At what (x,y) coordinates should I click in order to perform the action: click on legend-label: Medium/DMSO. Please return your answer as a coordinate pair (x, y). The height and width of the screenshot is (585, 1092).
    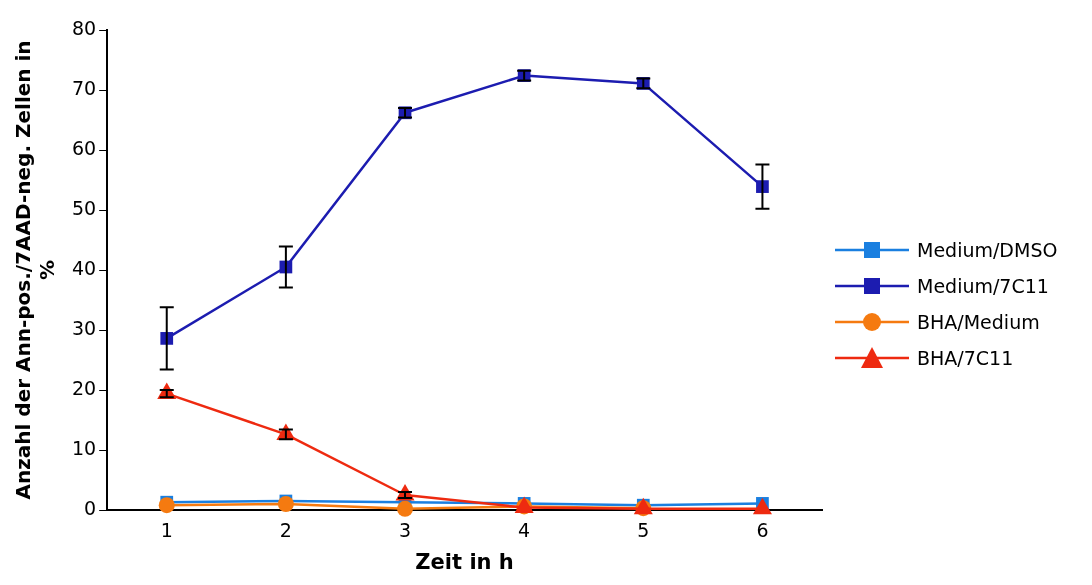
    Looking at the image, I should click on (987, 250).